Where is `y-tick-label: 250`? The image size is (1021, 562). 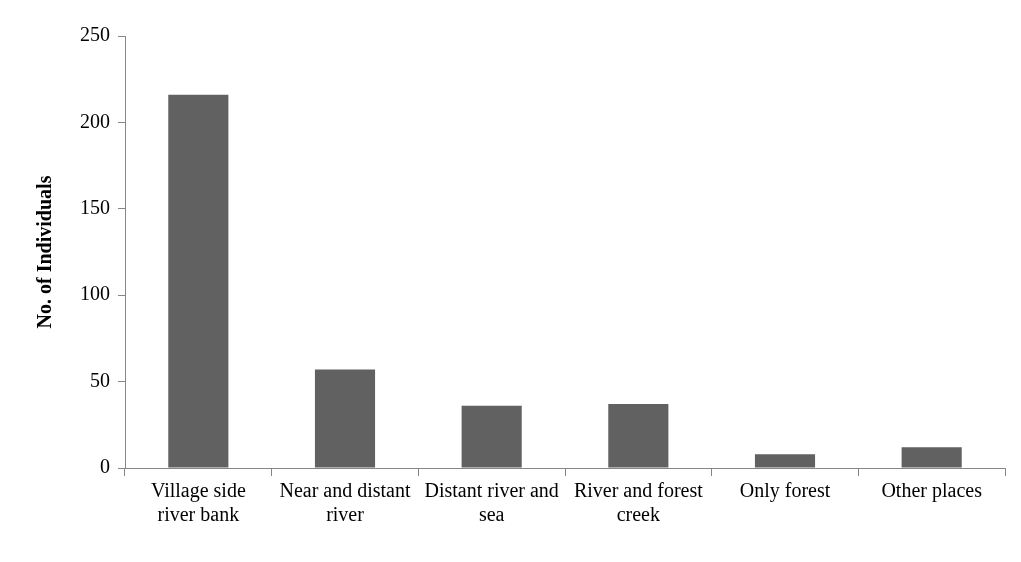 y-tick-label: 250 is located at coordinates (95, 34).